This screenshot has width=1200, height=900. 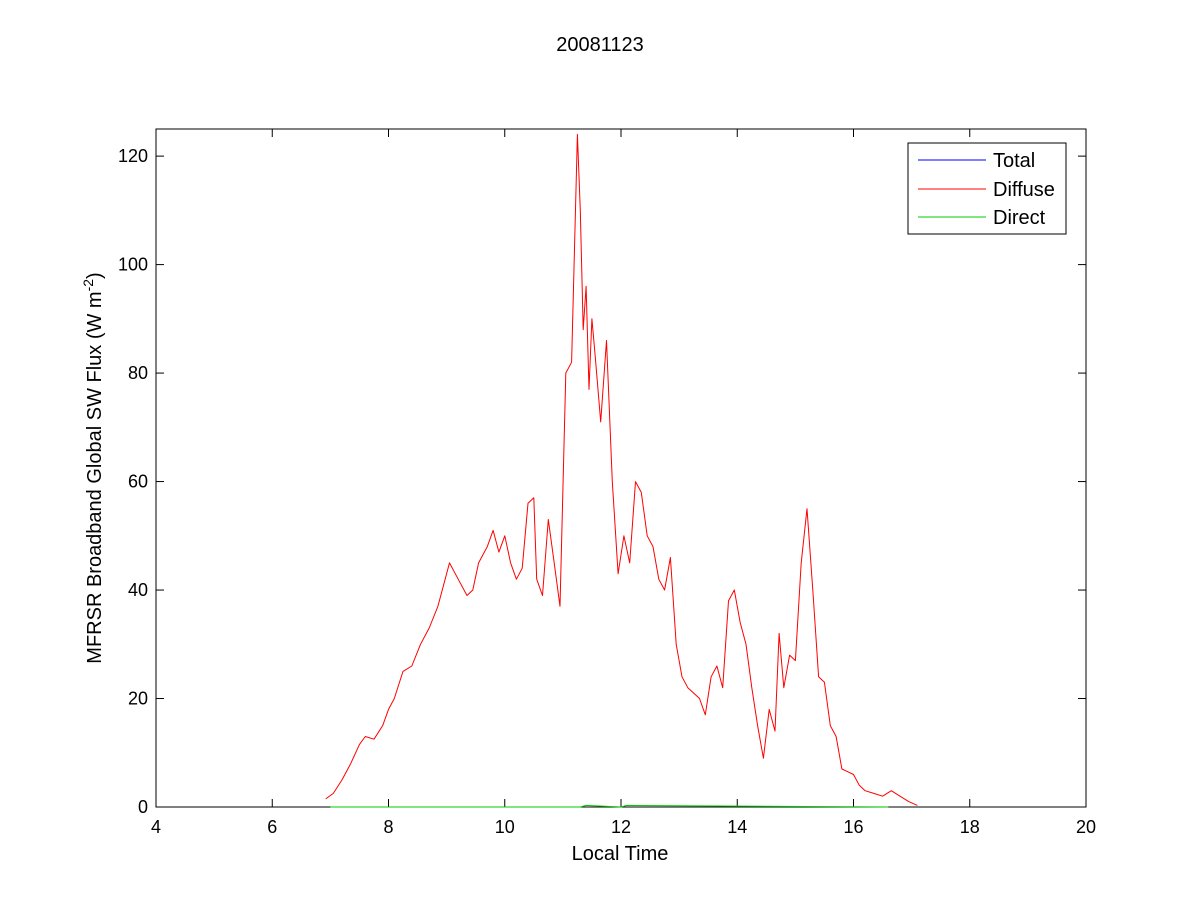 I want to click on y-tick-label: 20, so click(x=138, y=699).